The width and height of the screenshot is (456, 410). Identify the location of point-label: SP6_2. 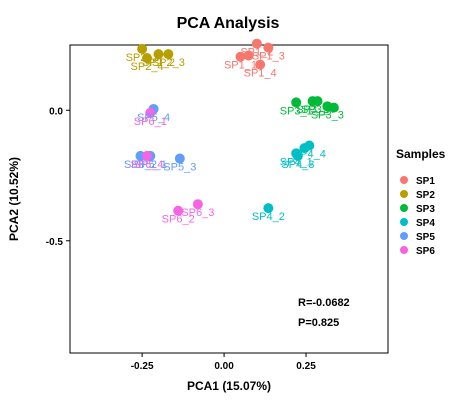
(178, 220).